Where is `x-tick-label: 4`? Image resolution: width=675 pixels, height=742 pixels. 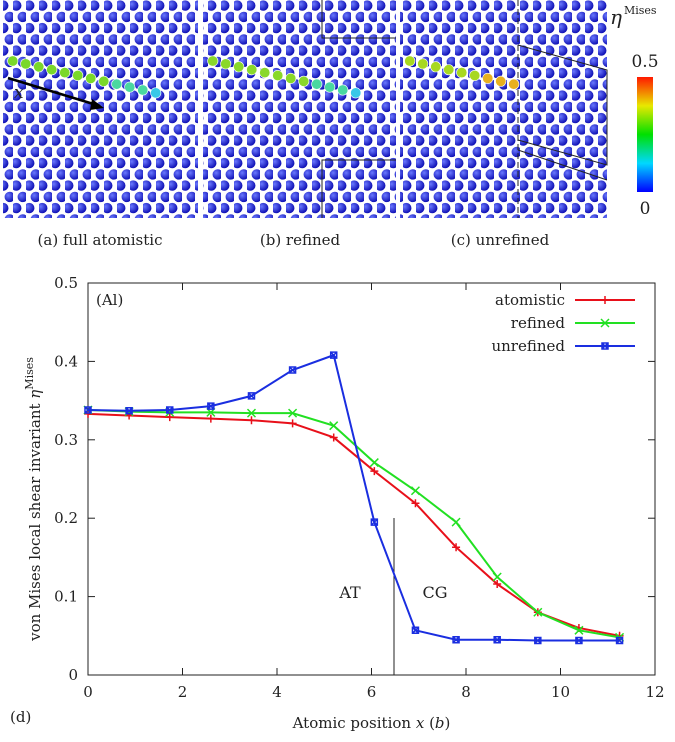 x-tick-label: 4 is located at coordinates (277, 692).